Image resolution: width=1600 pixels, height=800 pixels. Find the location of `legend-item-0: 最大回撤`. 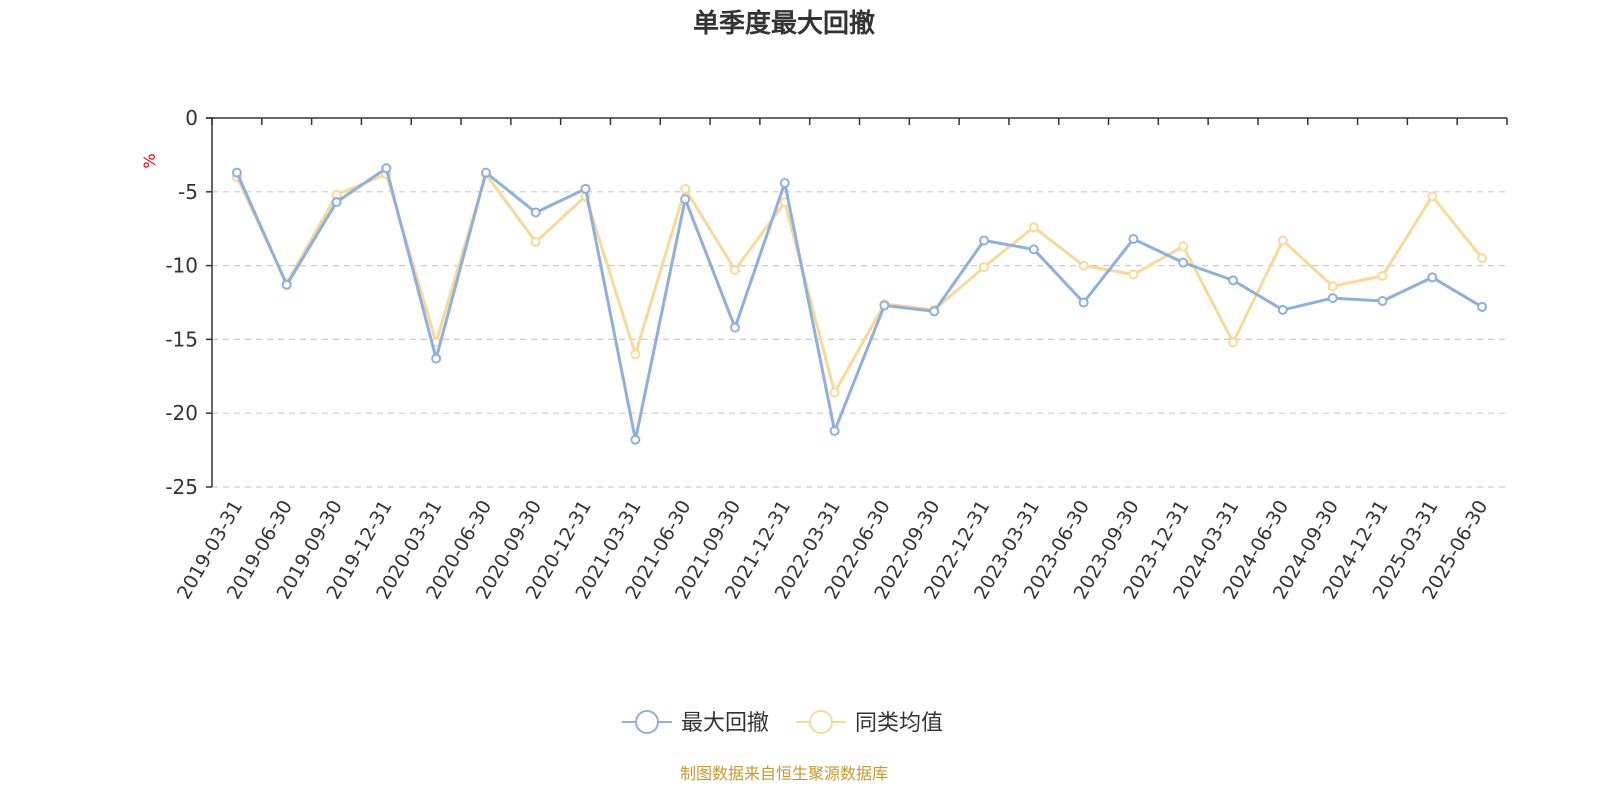

legend-item-0: 最大回撤 is located at coordinates (695, 723).